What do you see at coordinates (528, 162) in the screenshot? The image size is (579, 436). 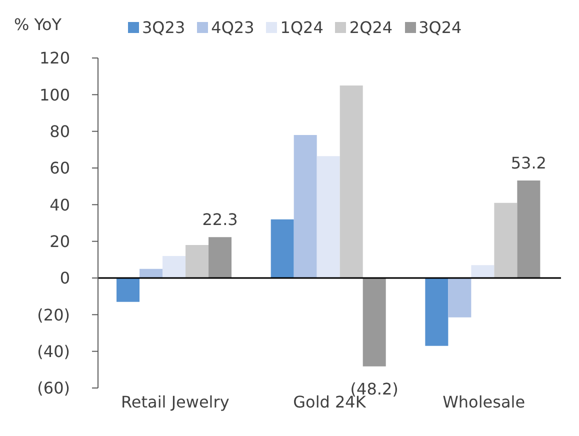 I see `data-label: 53.2` at bounding box center [528, 162].